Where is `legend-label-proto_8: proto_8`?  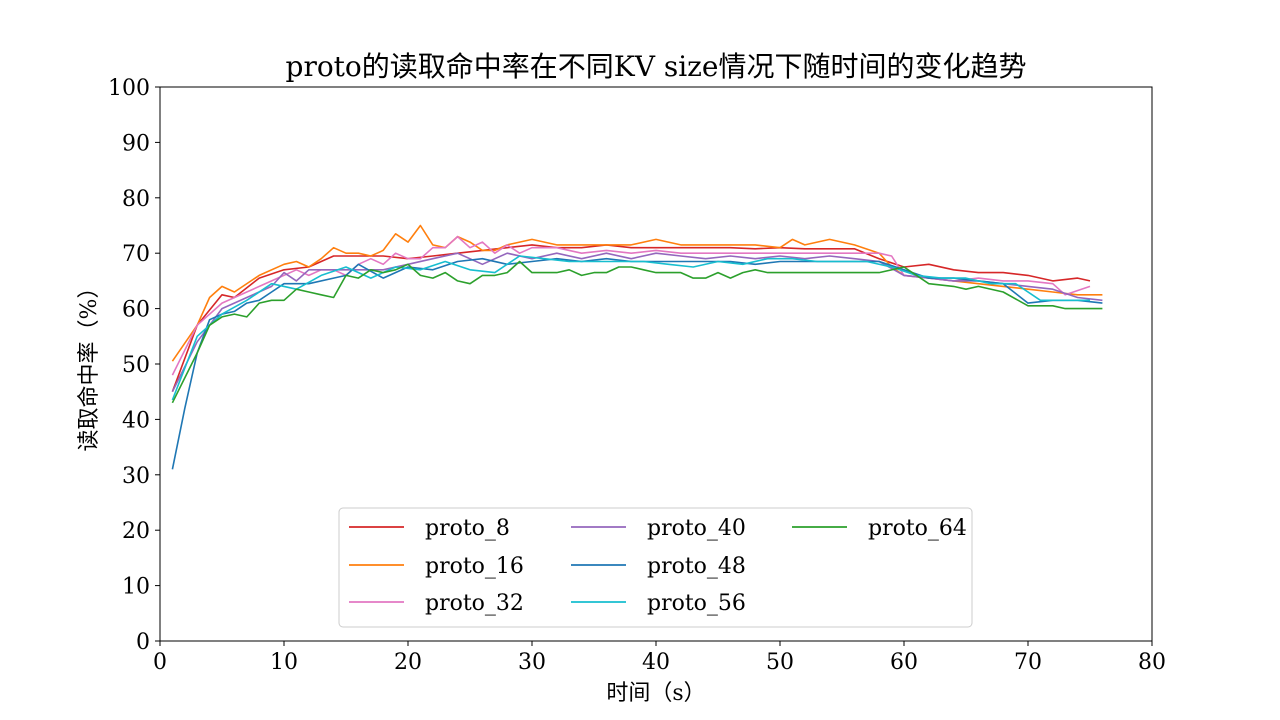
legend-label-proto_8: proto_8 is located at coordinates (467, 528).